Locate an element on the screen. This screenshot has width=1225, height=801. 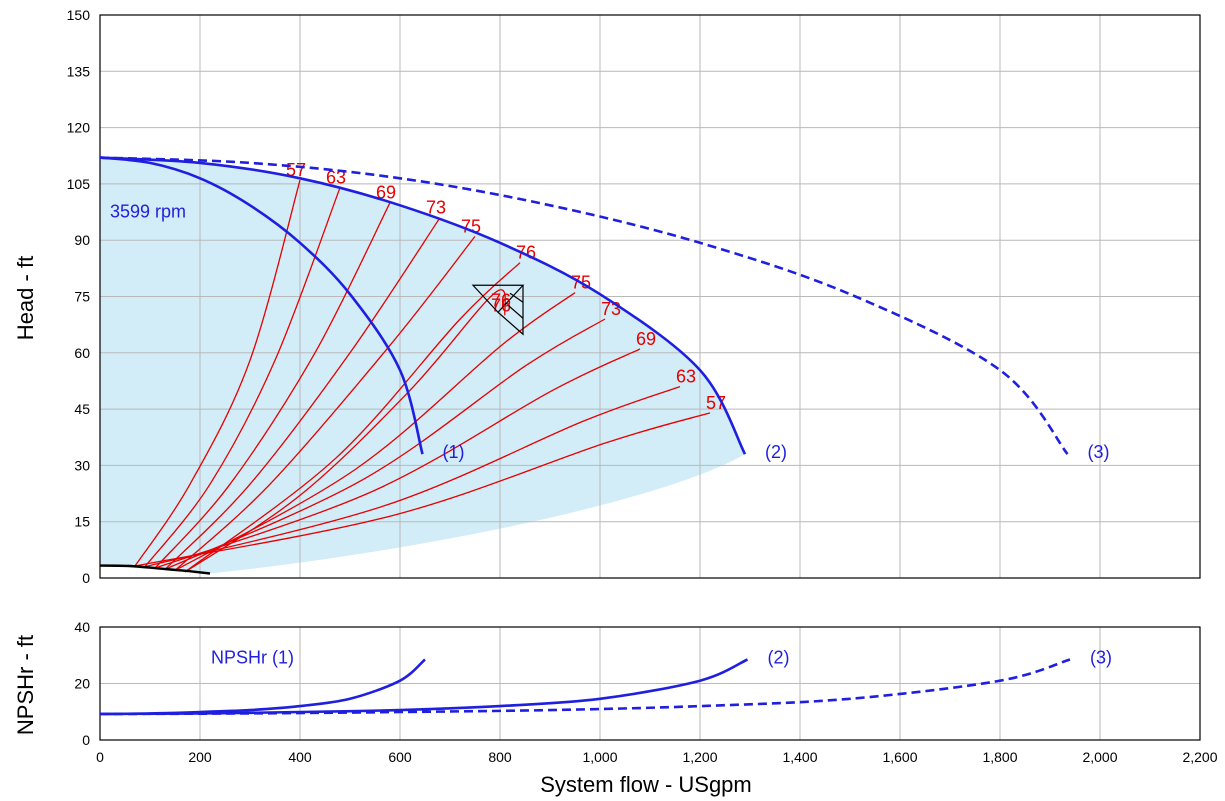
efficiency-end-label-63: 63 is located at coordinates (686, 377).